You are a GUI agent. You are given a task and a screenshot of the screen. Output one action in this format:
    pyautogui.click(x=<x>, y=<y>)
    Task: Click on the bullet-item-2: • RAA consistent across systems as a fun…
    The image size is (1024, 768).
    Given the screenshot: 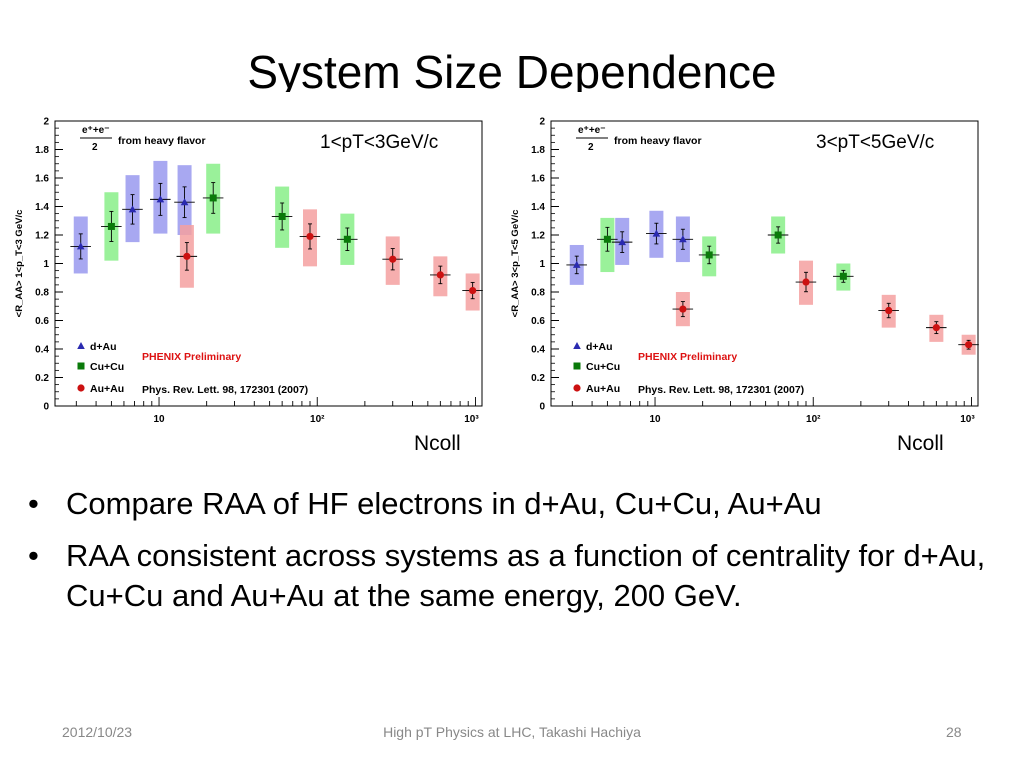 What is the action you would take?
    pyautogui.click(x=518, y=576)
    